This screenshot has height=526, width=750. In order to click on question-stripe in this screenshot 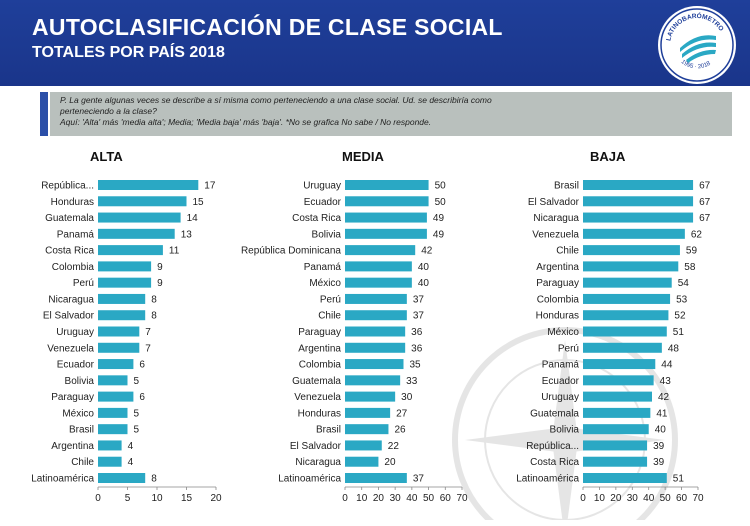, I will do `click(44, 114)`.